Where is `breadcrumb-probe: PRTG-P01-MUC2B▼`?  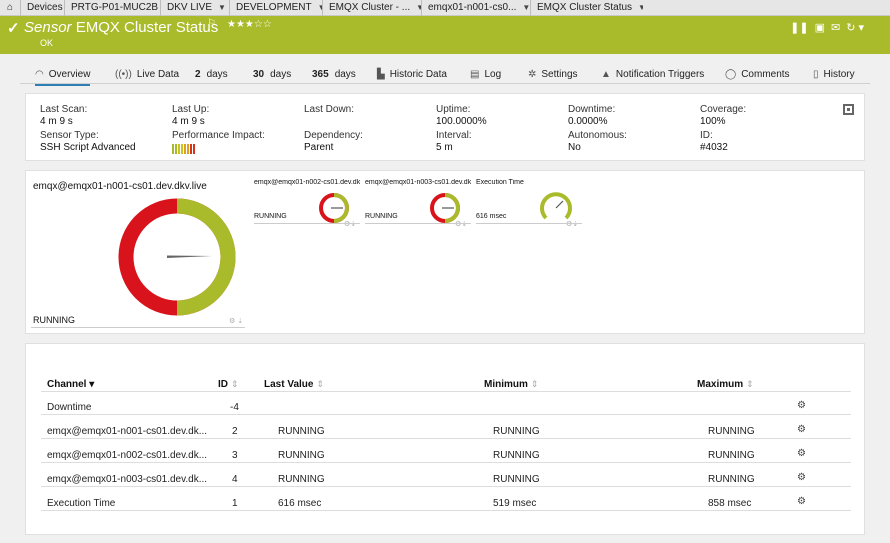
breadcrumb-probe: PRTG-P01-MUC2B▼ is located at coordinates (113, 8).